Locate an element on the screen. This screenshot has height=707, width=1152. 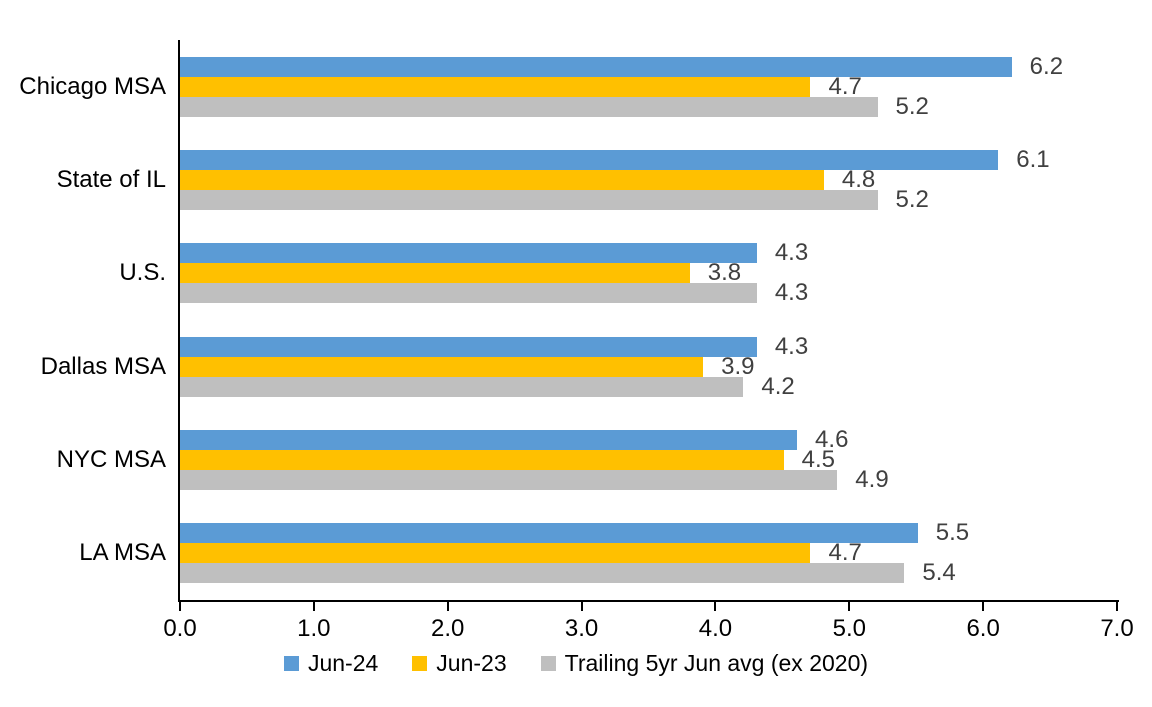
bar-group-nyc-msa: NYC MSA 4.6 4.5 4.9 is located at coordinates (588, 459).